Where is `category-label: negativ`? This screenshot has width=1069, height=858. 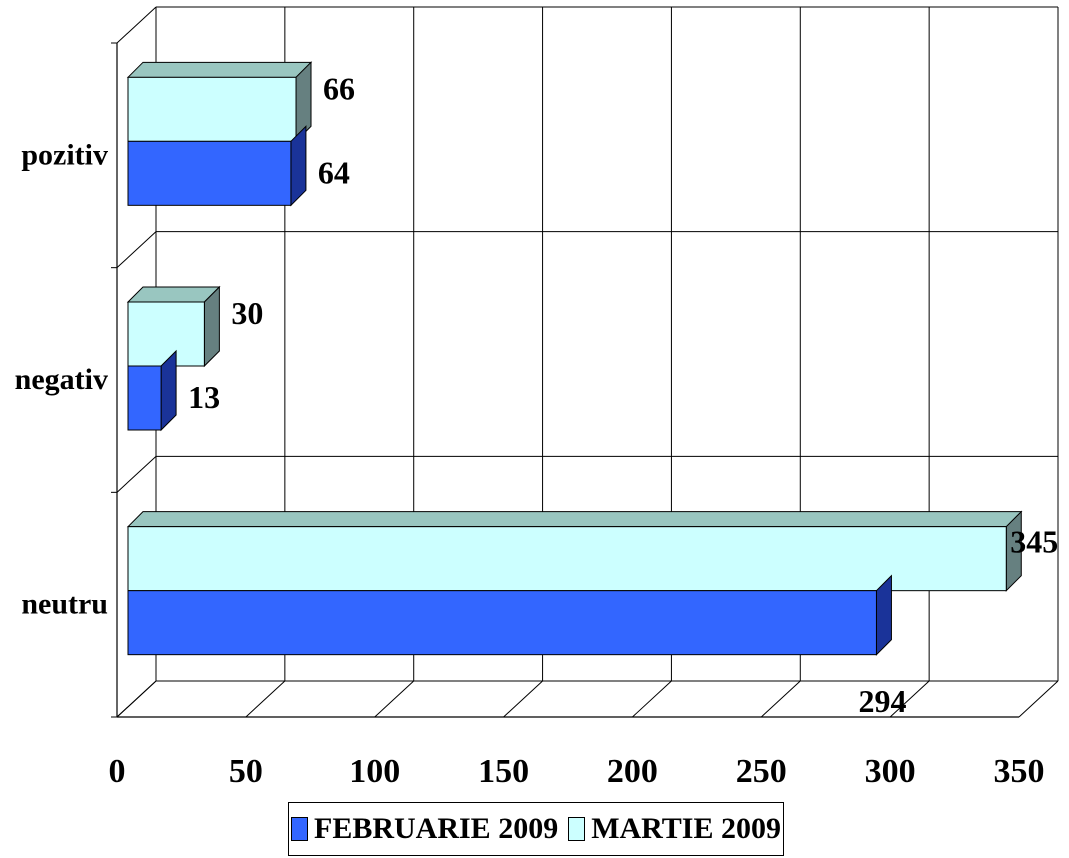
category-label: negativ is located at coordinates (61, 379).